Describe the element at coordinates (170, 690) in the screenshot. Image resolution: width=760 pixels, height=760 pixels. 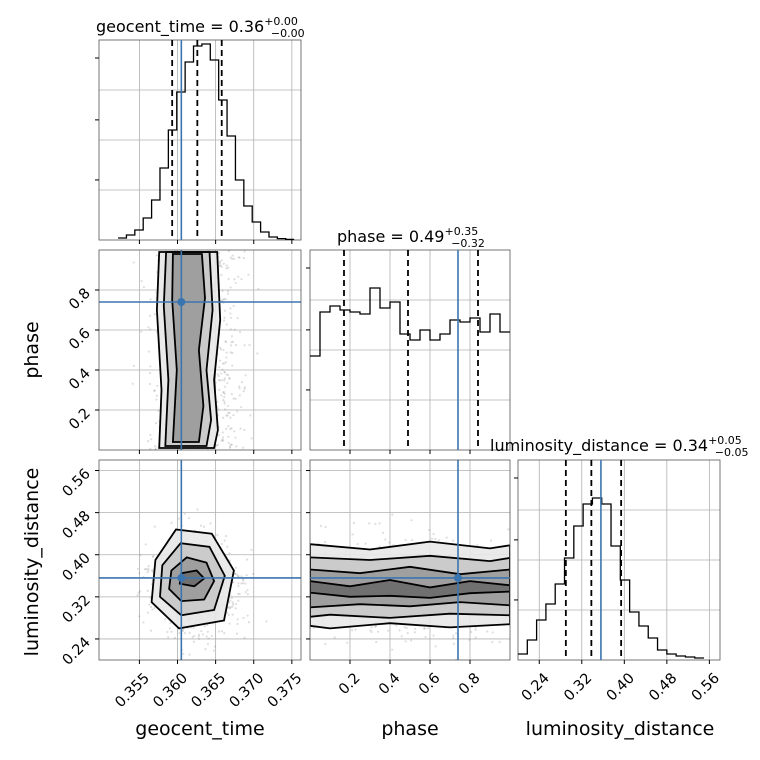
I see `x-tick-label: 0.360` at that location.